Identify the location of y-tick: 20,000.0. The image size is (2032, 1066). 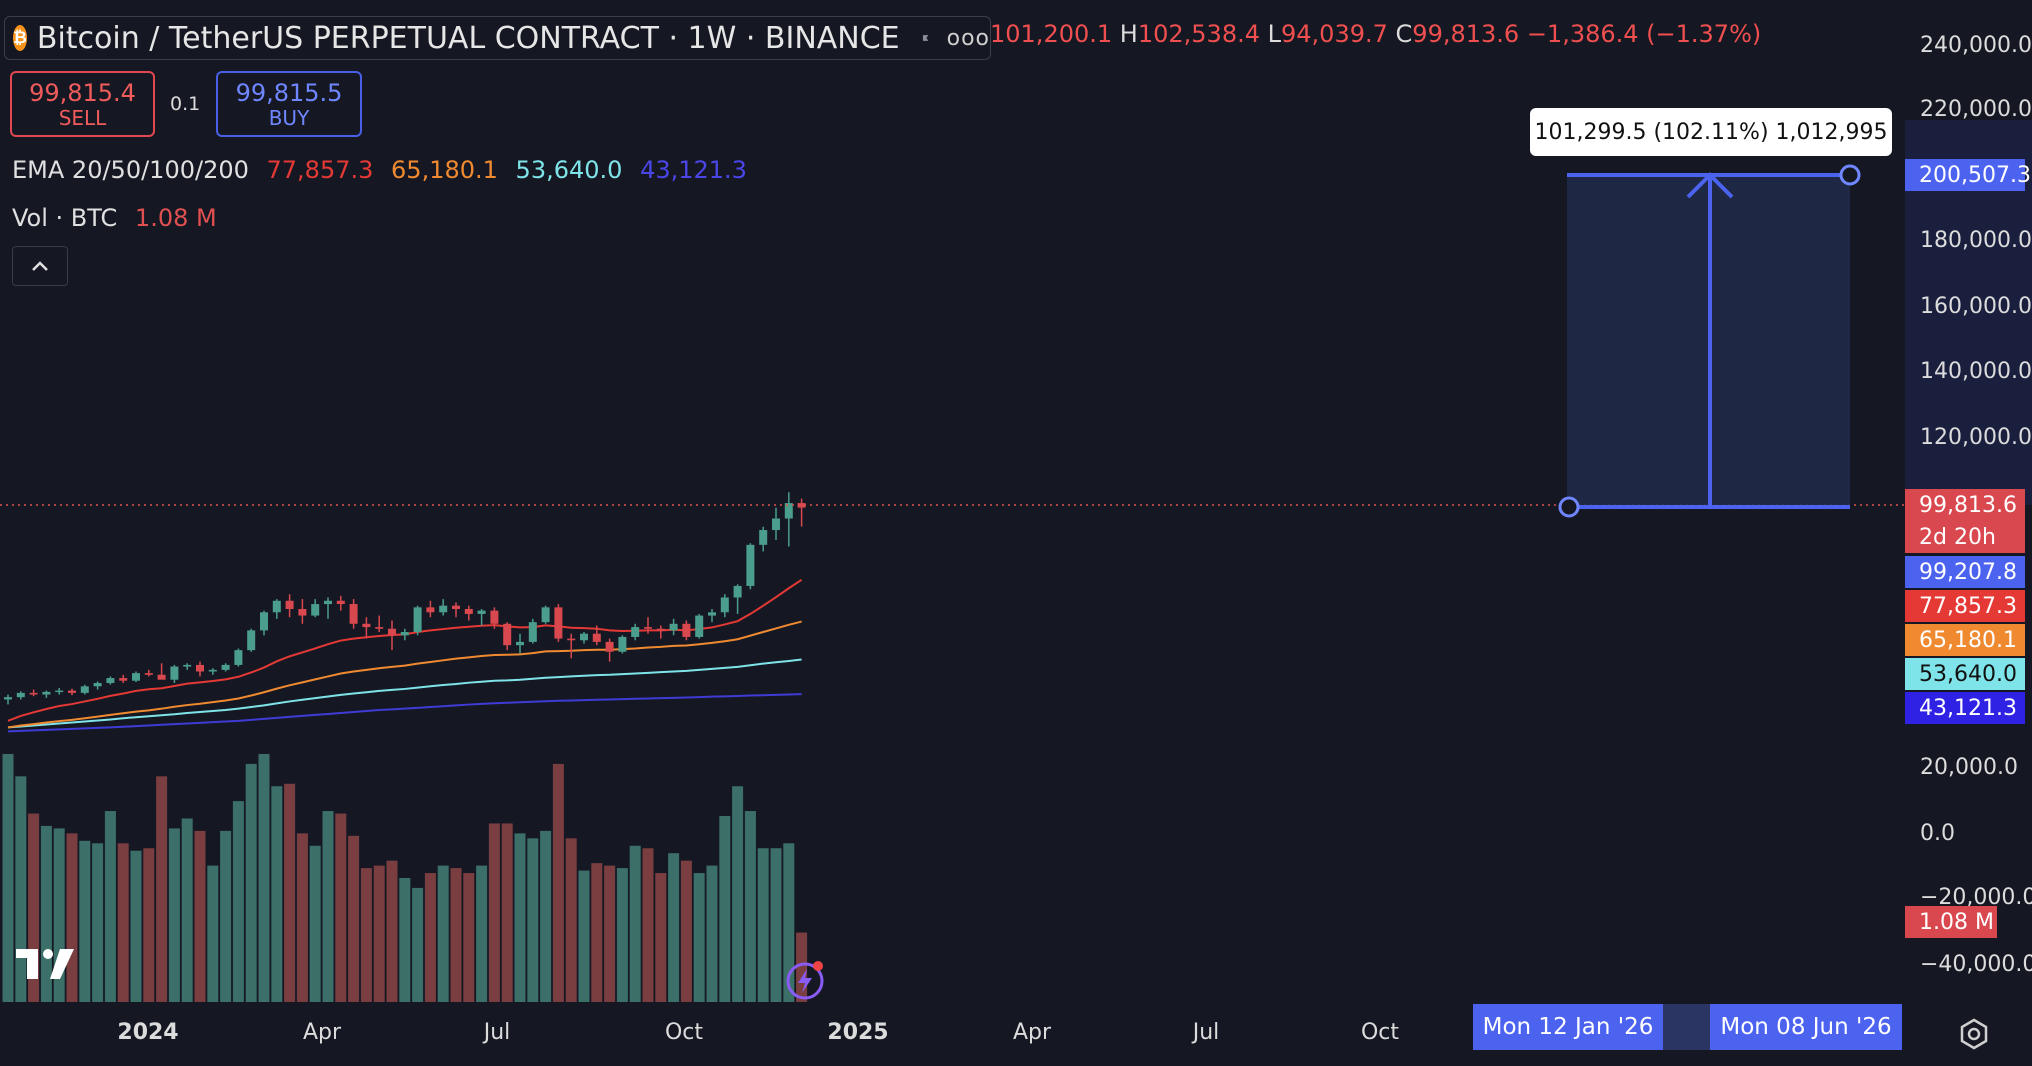
(1969, 767).